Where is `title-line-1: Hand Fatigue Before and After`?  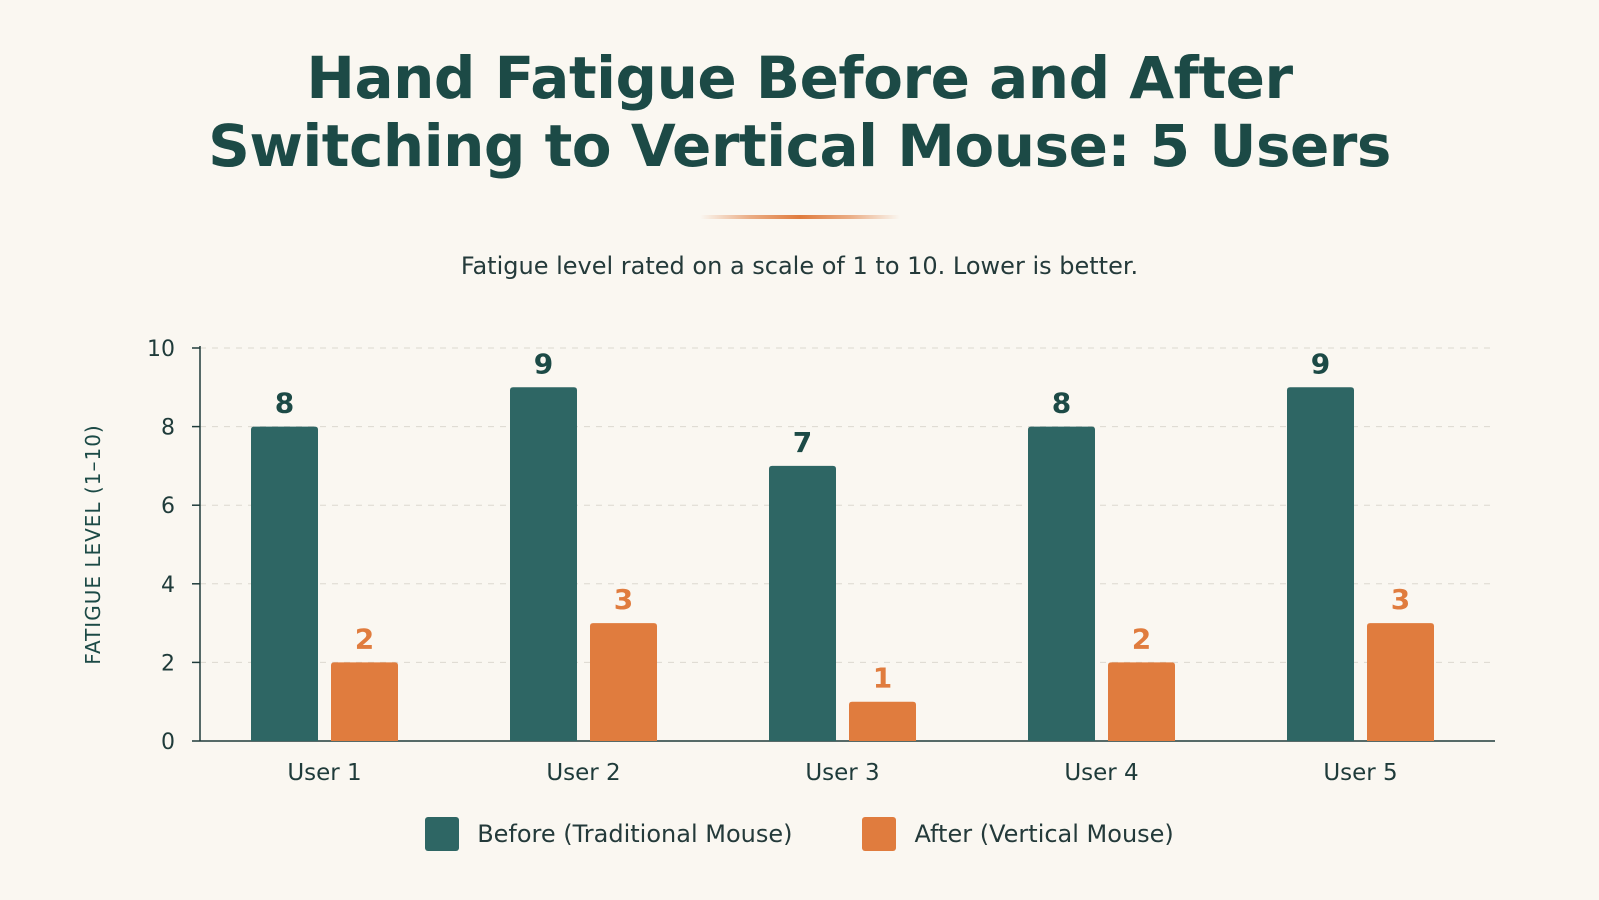
title-line-1: Hand Fatigue Before and After is located at coordinates (799, 78).